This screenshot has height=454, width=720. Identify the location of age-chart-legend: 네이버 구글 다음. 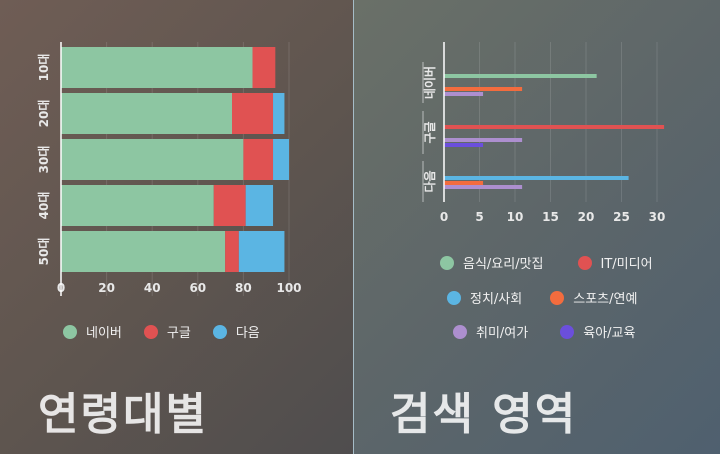
(172, 331).